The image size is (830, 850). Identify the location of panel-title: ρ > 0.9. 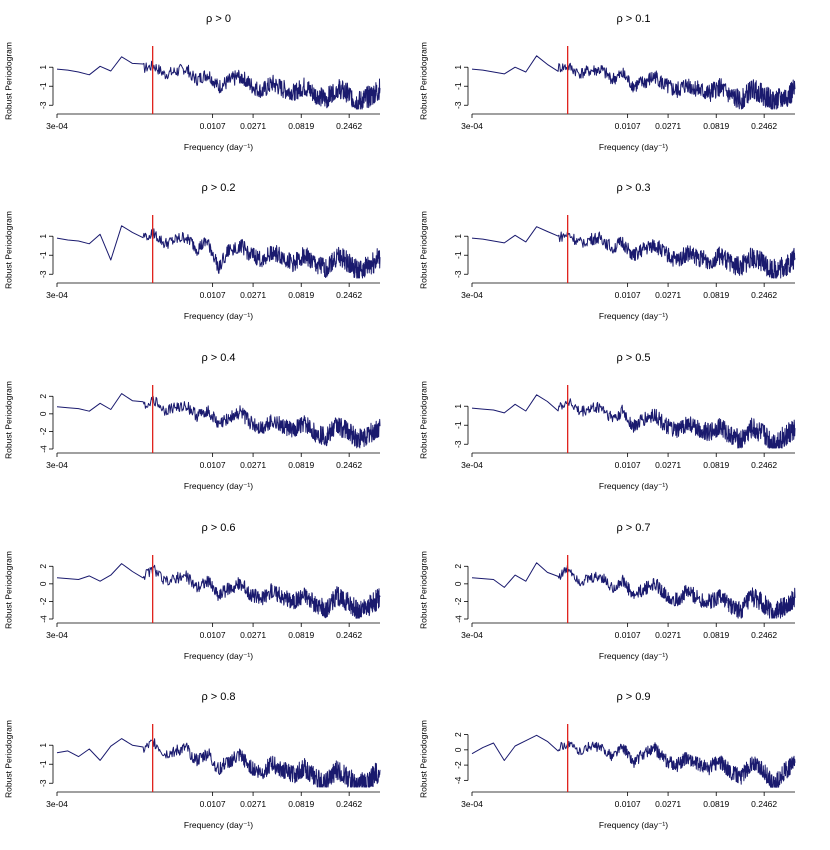
(633, 697).